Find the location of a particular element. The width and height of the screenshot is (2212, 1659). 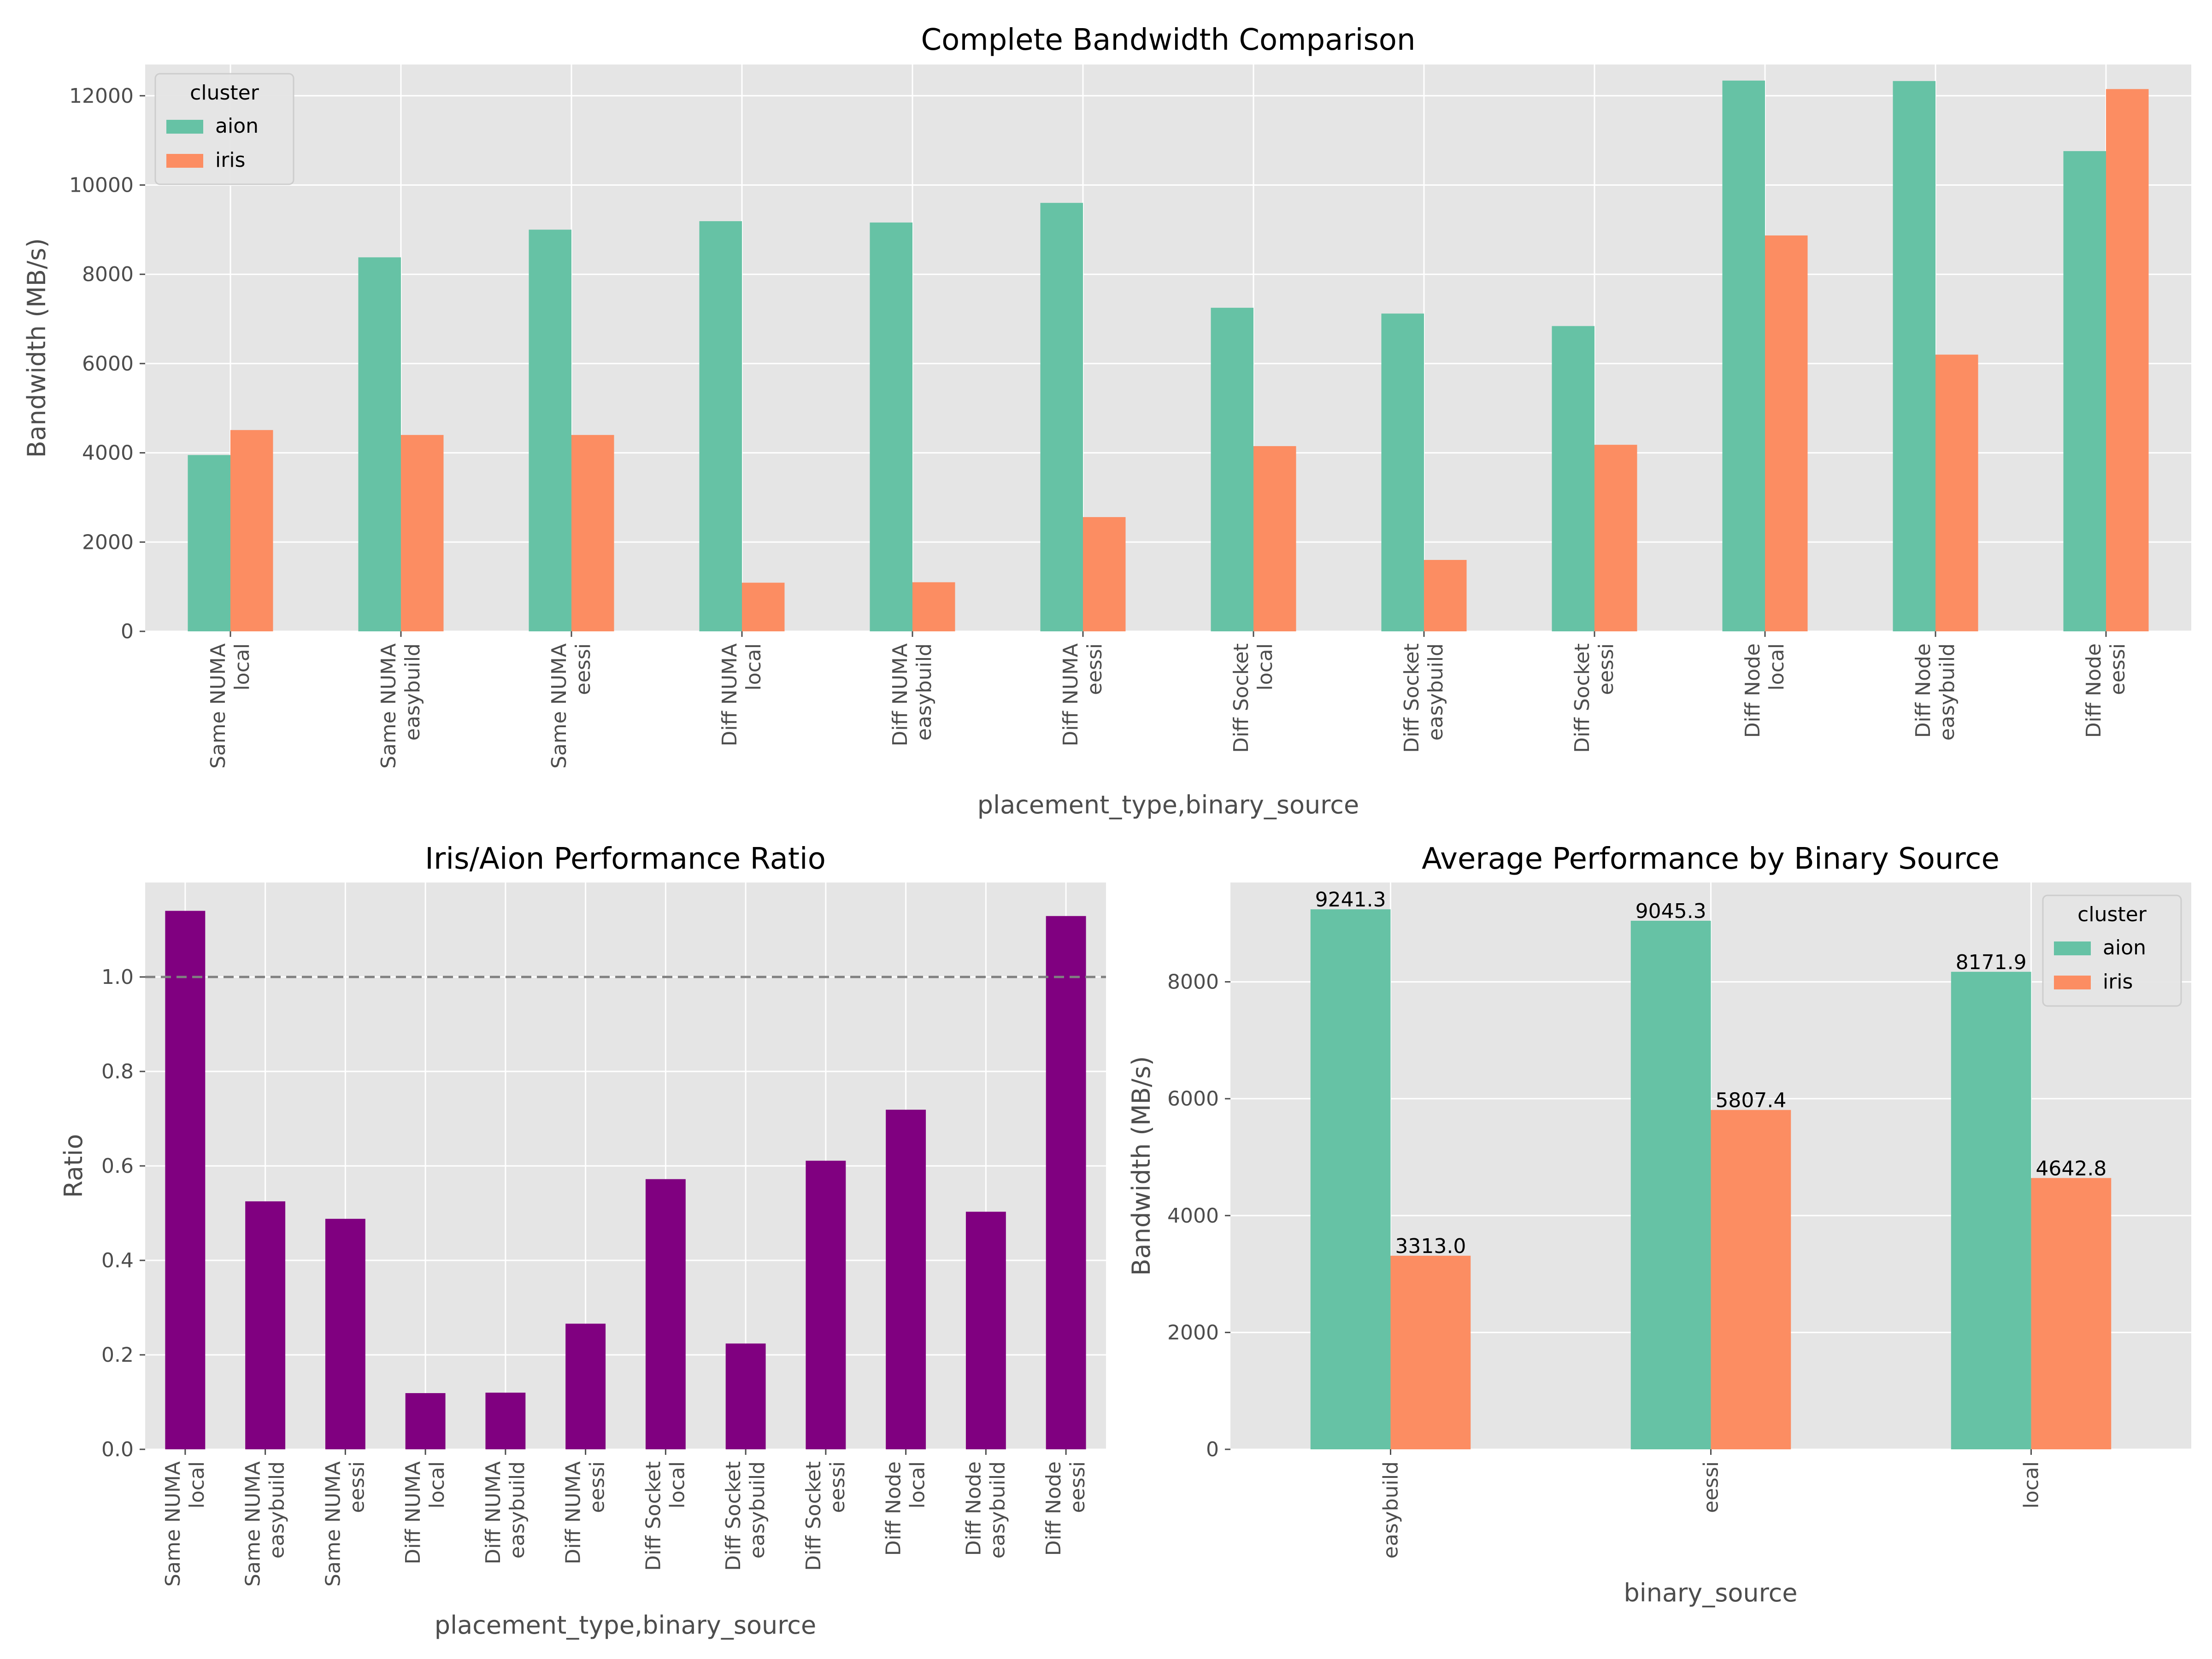

x-tick-label-easybuild: easybuild is located at coordinates (1391, 1510).